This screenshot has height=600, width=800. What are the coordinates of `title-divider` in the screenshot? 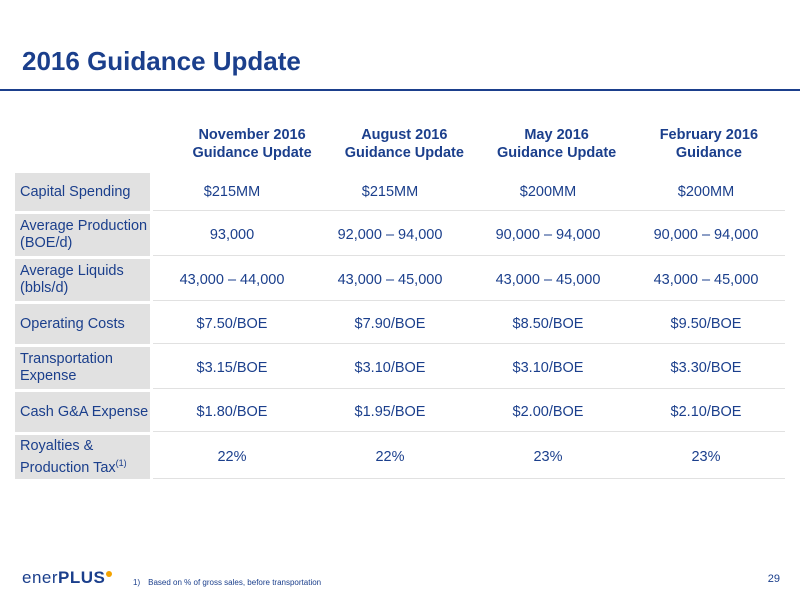 It's located at (400, 90).